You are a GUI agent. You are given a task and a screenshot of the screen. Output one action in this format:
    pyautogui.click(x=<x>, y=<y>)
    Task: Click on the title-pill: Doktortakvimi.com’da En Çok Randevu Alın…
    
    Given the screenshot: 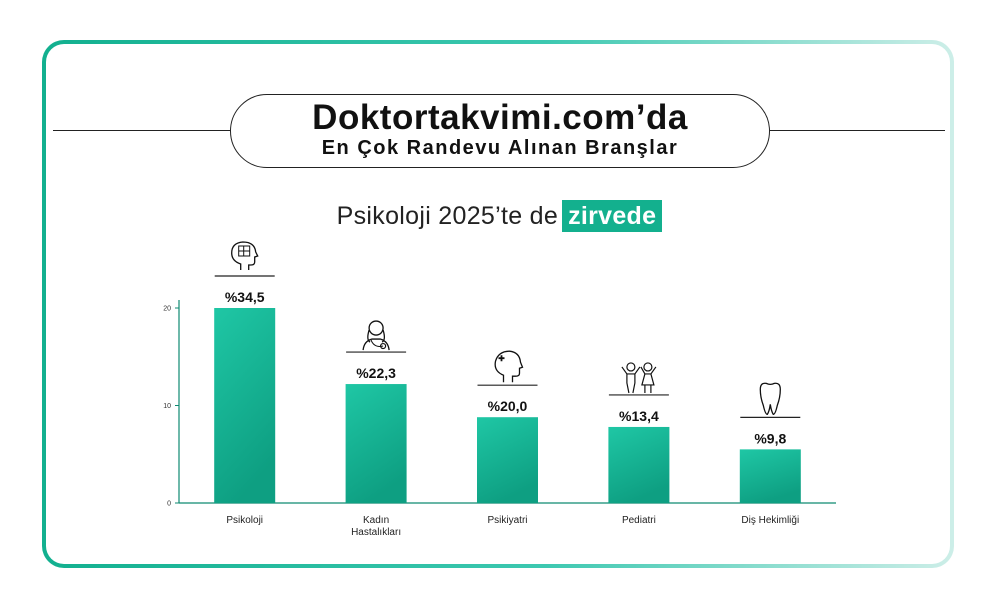 What is the action you would take?
    pyautogui.click(x=500, y=131)
    